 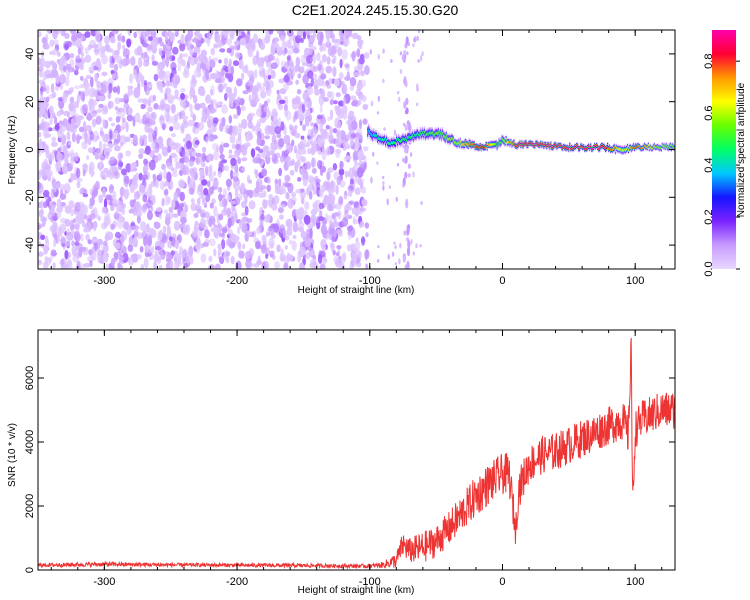 I want to click on snr-xtick-label: -200, so click(x=237, y=582).